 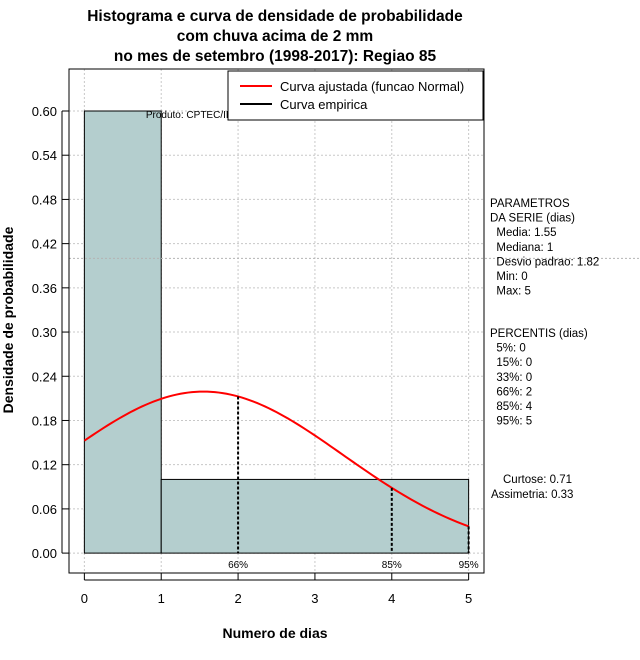 What do you see at coordinates (372, 86) in the screenshot?
I see `legend-label-fitted: Curva ajustada (funcao Normal)` at bounding box center [372, 86].